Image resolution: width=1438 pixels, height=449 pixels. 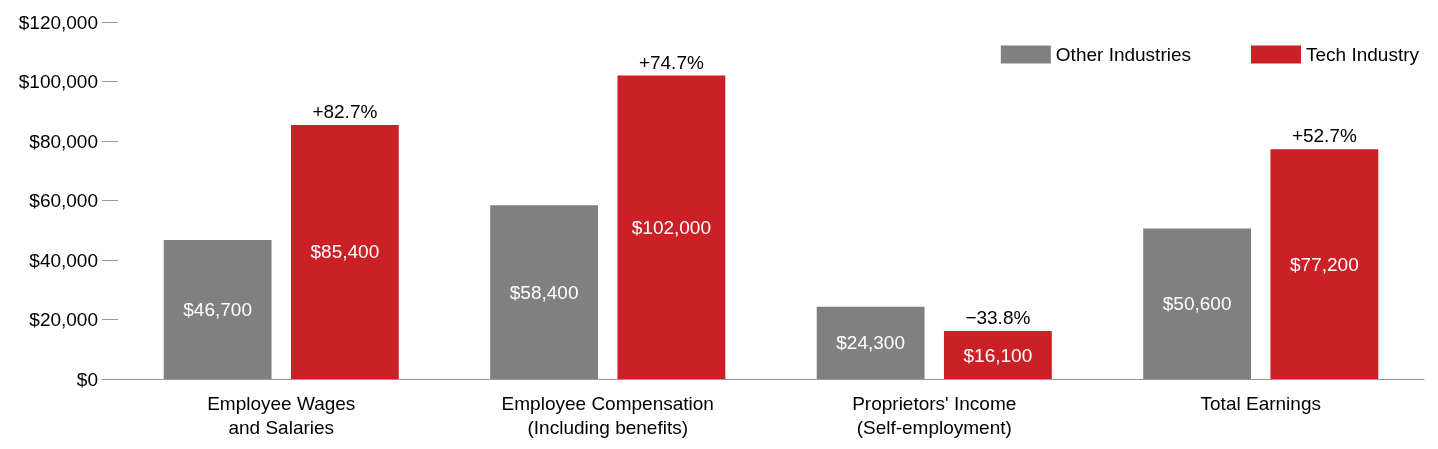 What do you see at coordinates (58, 22) in the screenshot?
I see `y-tick-label: $120,000` at bounding box center [58, 22].